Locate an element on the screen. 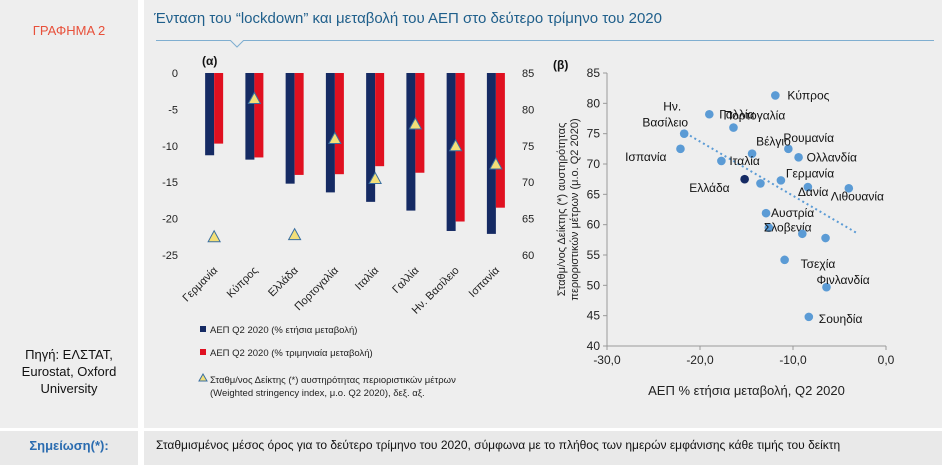  title-divider is located at coordinates (545, 40).